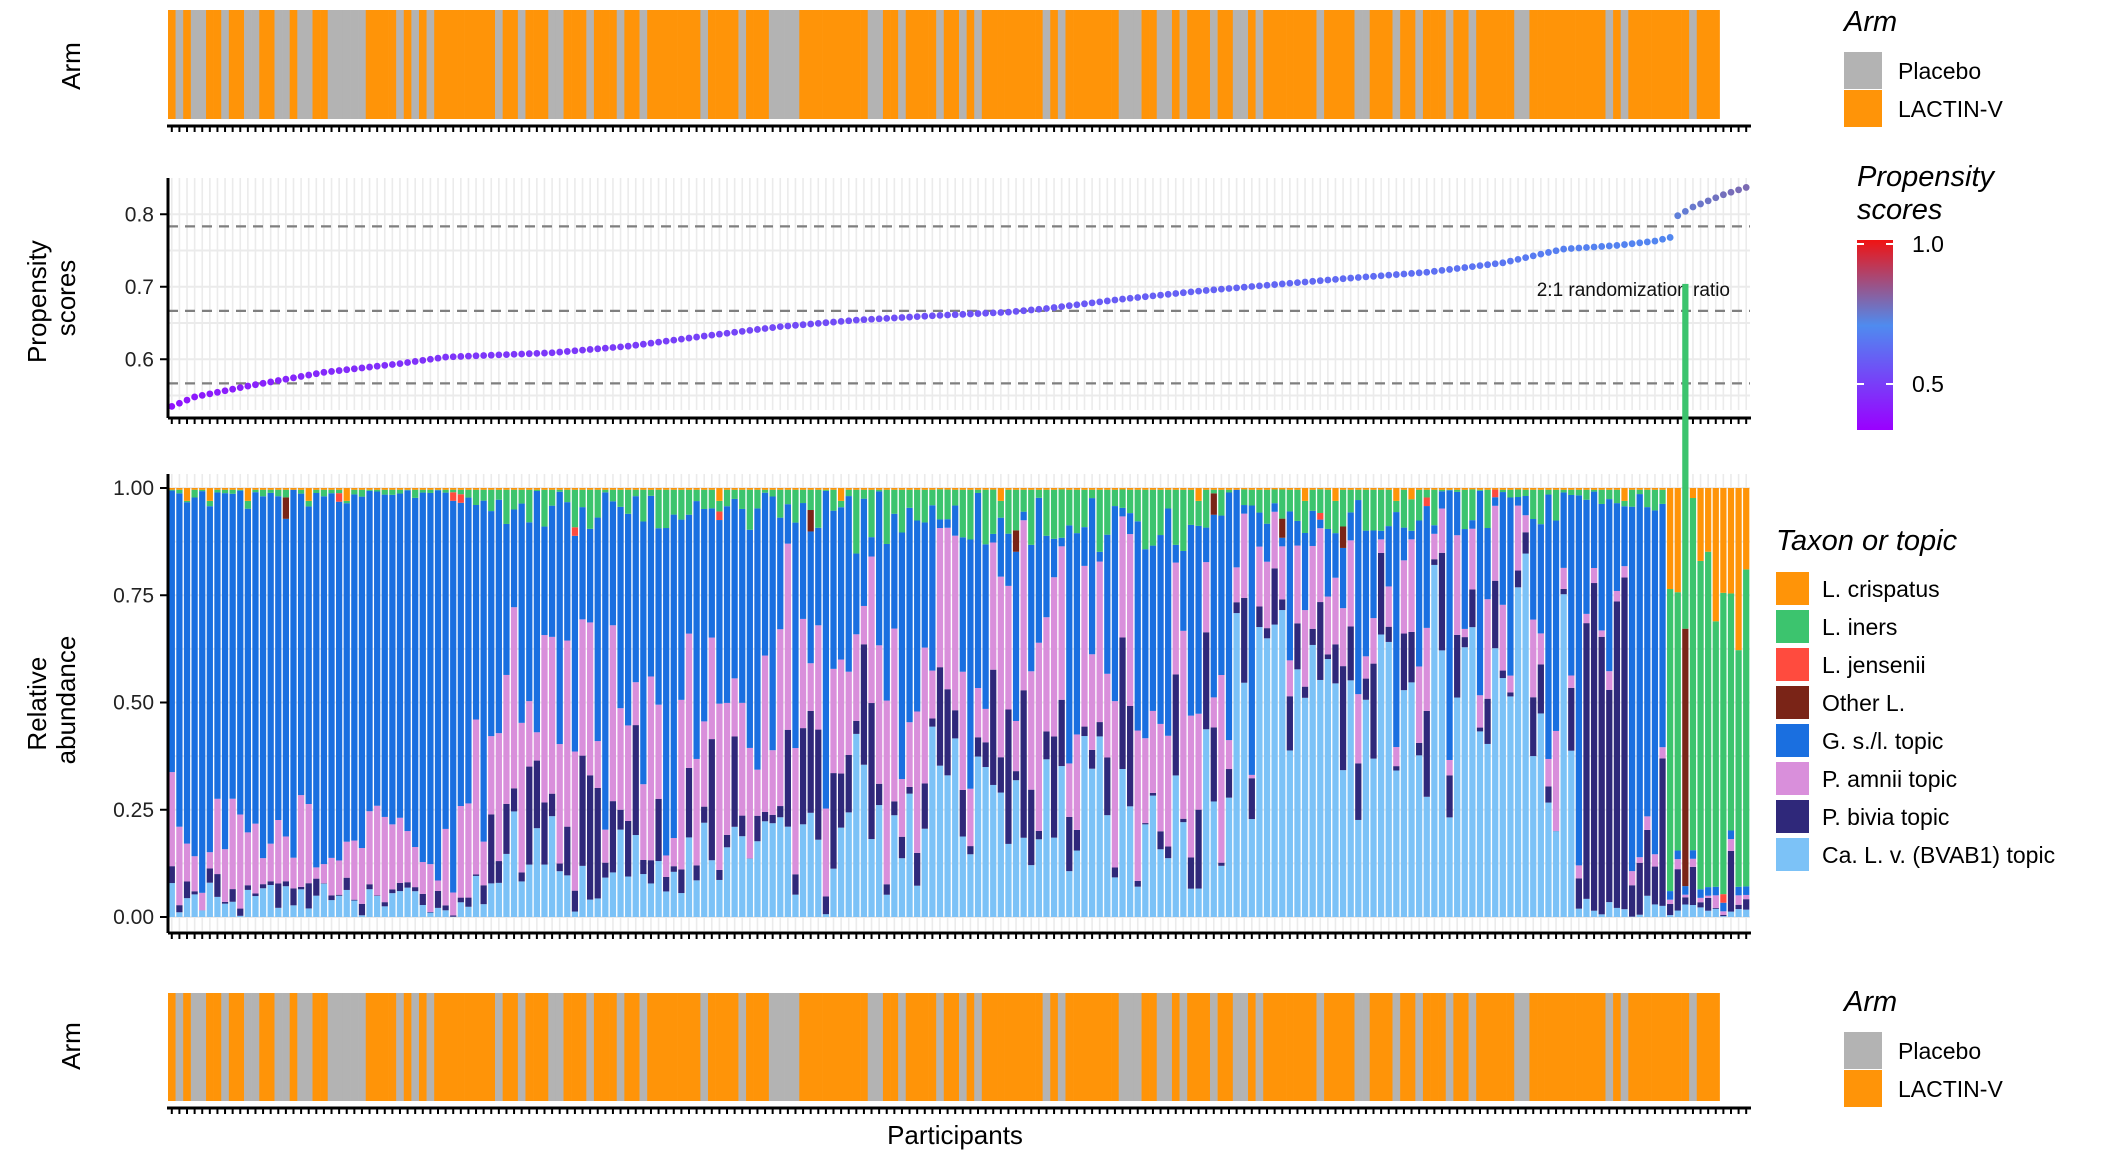 Image resolution: width=2112 pixels, height=1152 pixels. Describe the element at coordinates (552, 497) in the screenshot. I see `abundance-bar-50-li` at that location.